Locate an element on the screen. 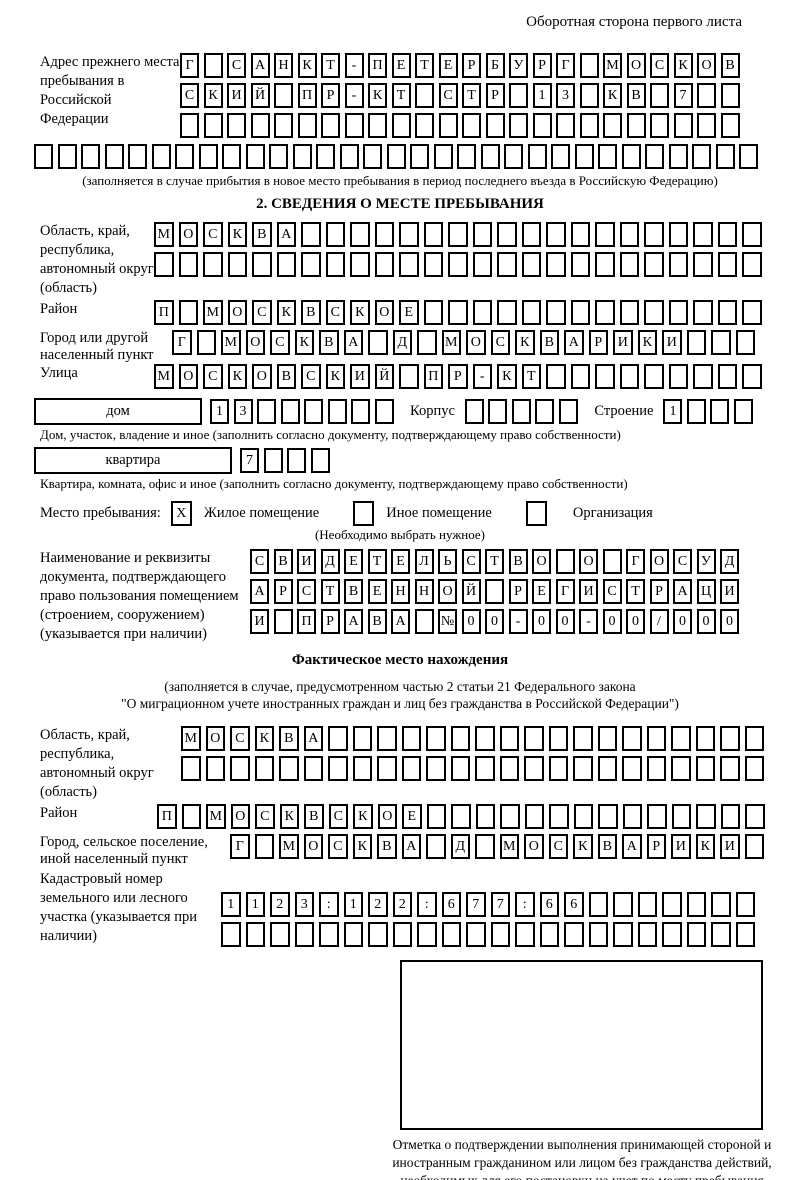 Image resolution: width=800 pixels, height=1180 pixels. char-cell: У is located at coordinates (706, 561).